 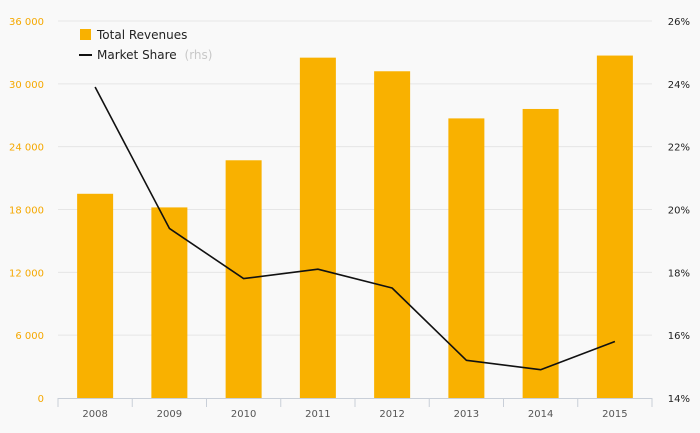 What do you see at coordinates (94, 414) in the screenshot?
I see `x-tick-label: 2008` at bounding box center [94, 414].